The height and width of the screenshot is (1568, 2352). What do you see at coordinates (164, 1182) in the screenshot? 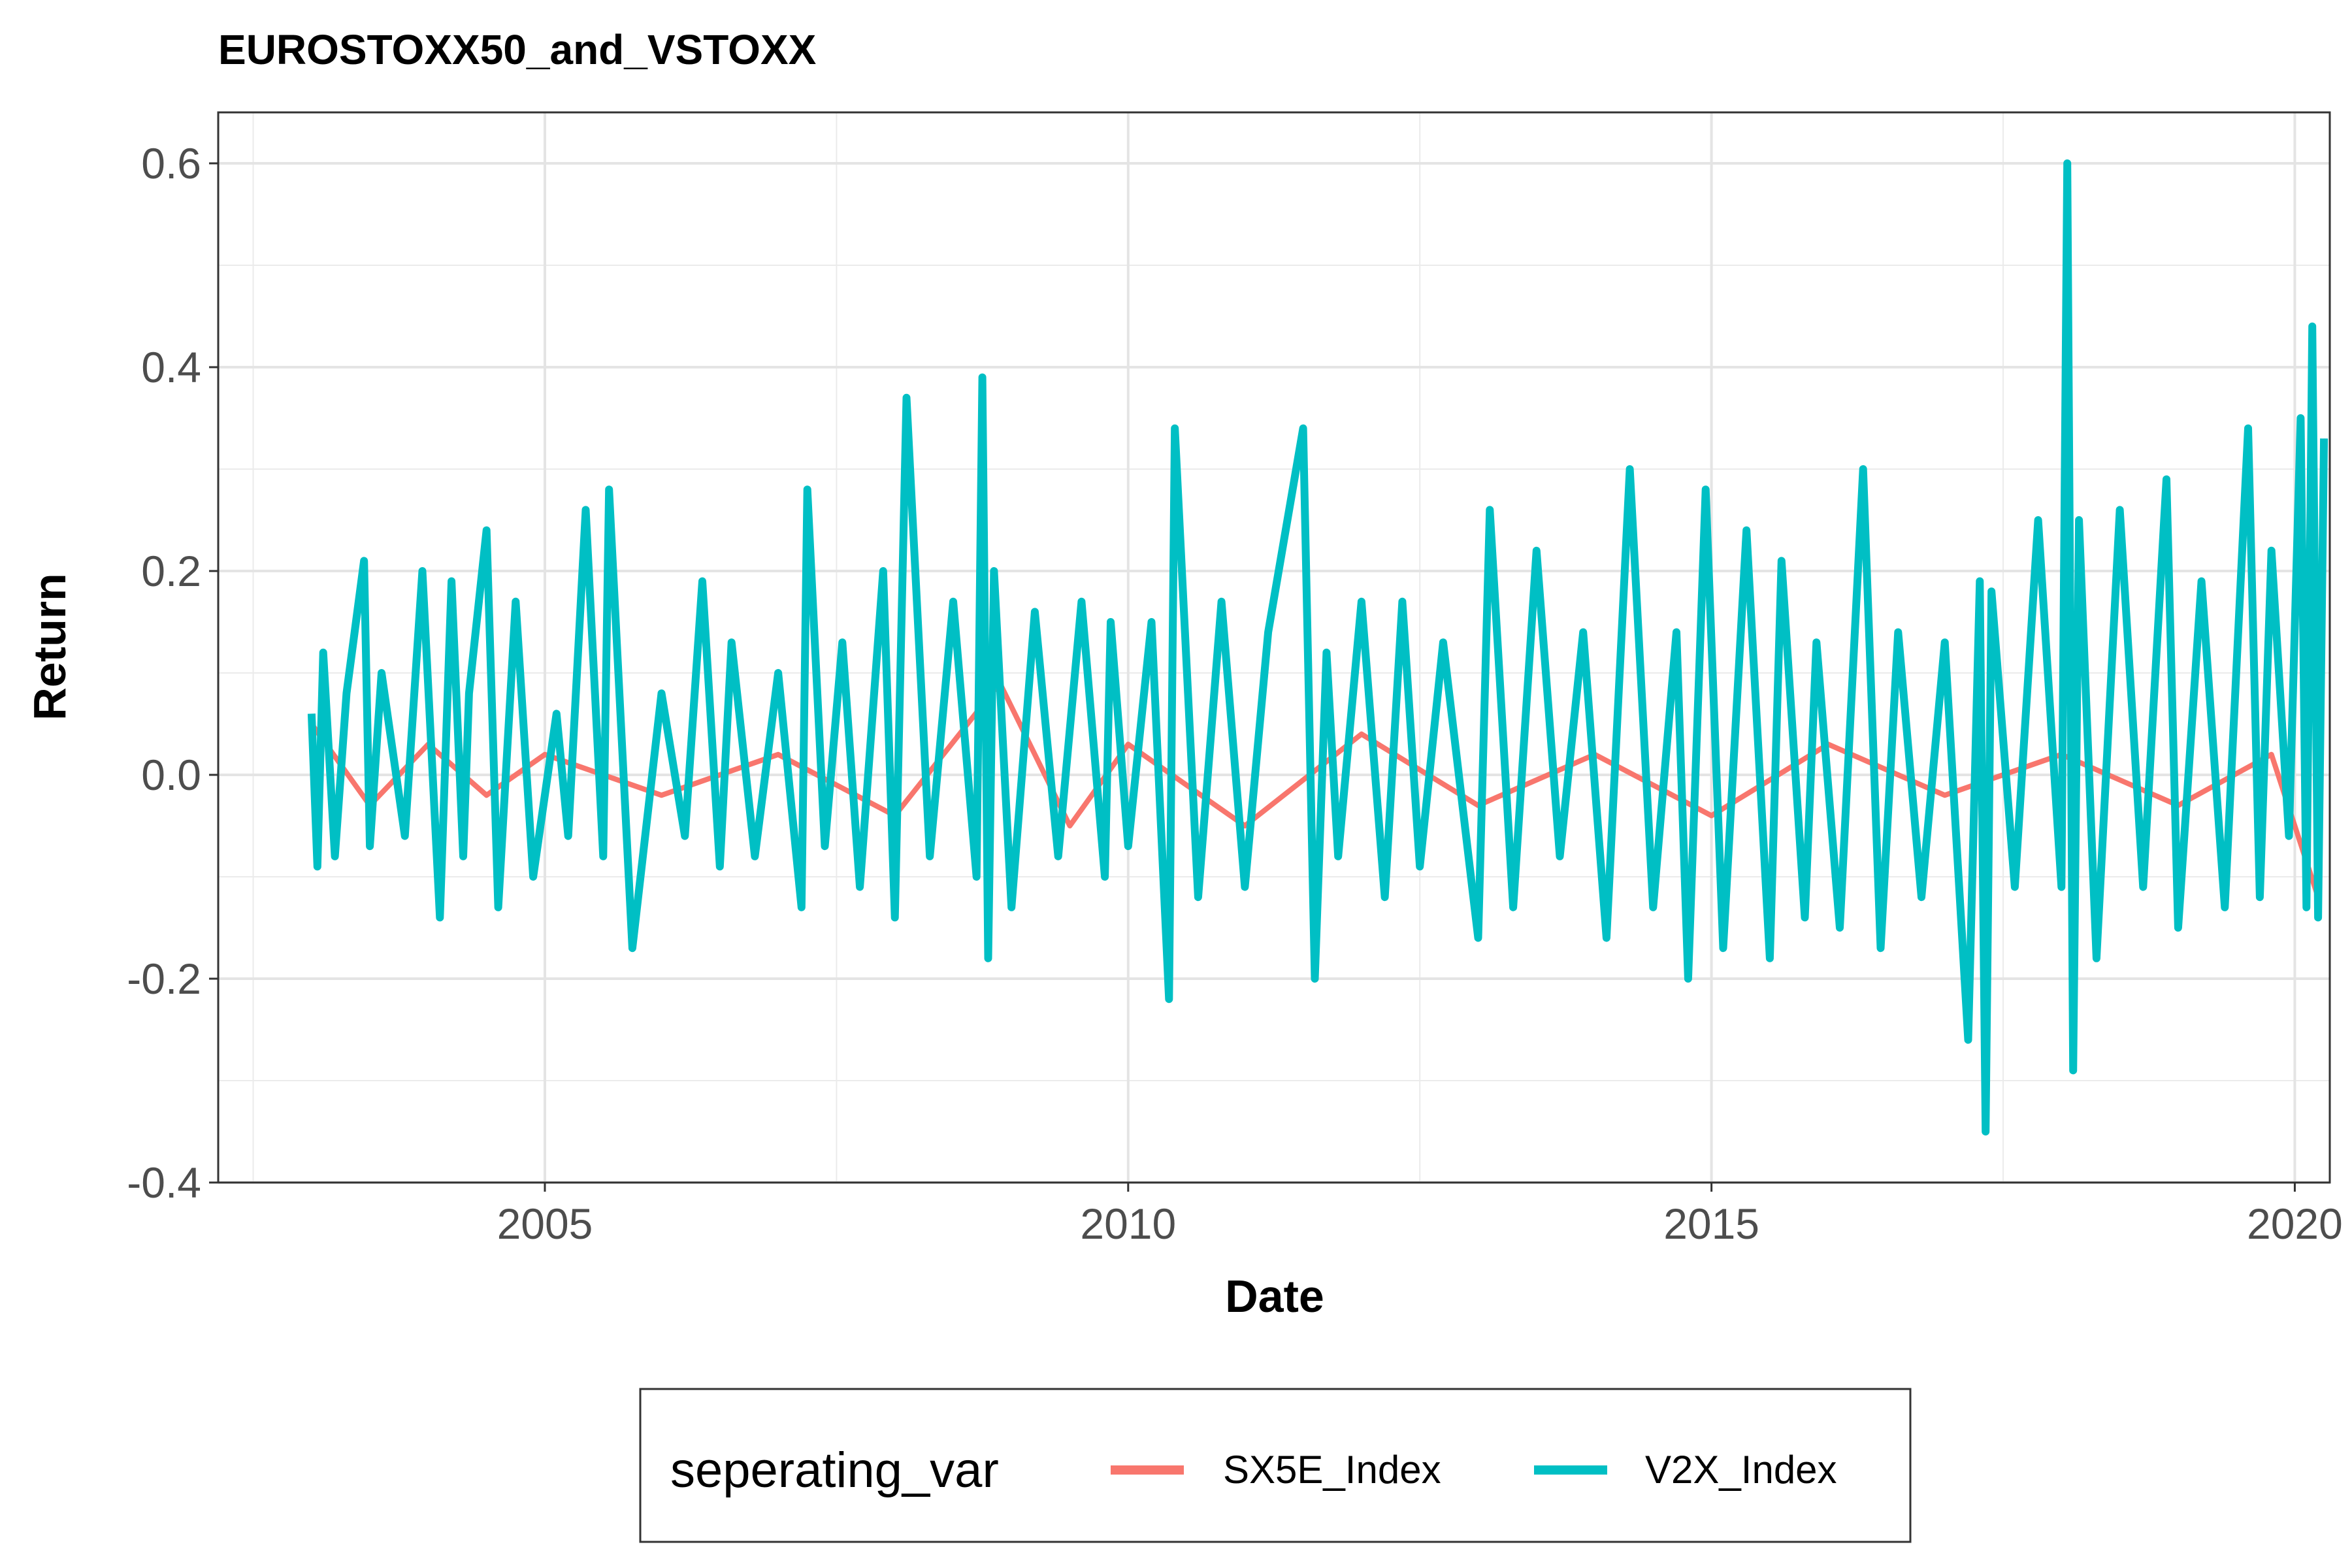
I see `y-tick-label: -0.4` at bounding box center [164, 1182].